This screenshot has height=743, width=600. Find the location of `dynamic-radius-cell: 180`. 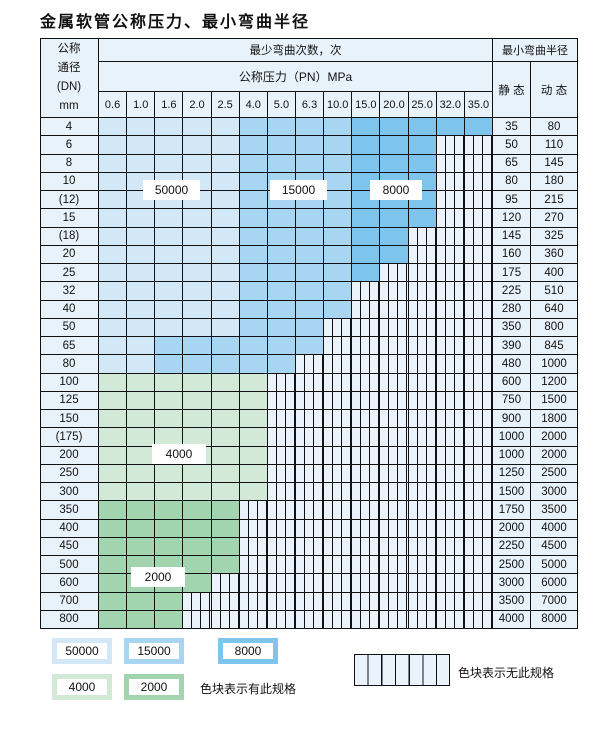

dynamic-radius-cell: 180 is located at coordinates (554, 181).